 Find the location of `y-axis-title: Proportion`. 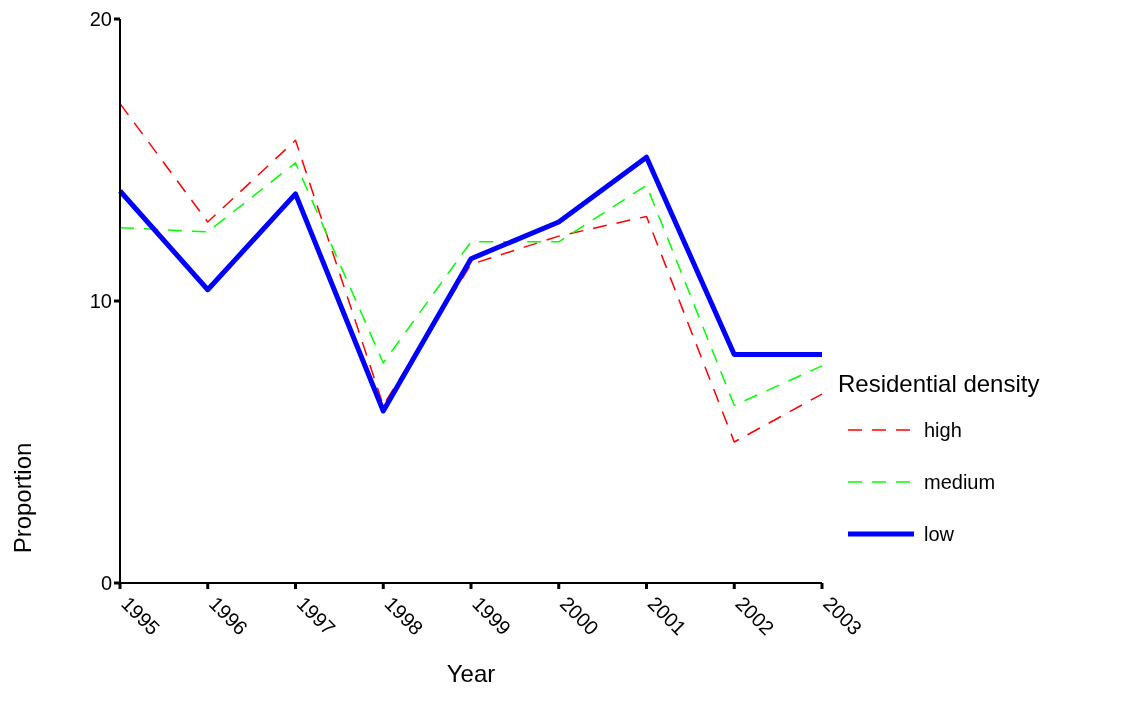

y-axis-title: Proportion is located at coordinates (23, 498).